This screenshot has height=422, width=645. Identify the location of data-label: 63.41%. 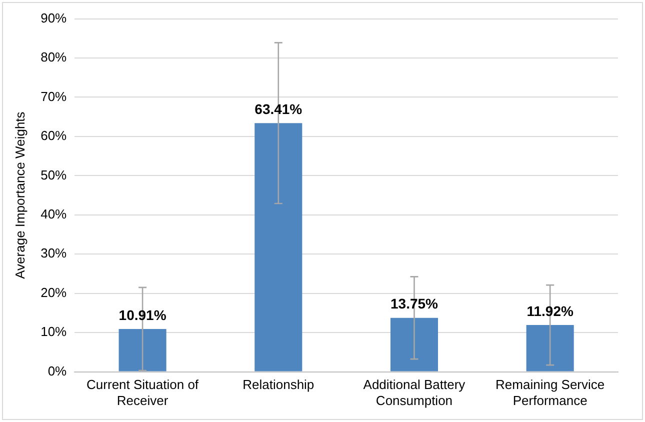
(278, 108).